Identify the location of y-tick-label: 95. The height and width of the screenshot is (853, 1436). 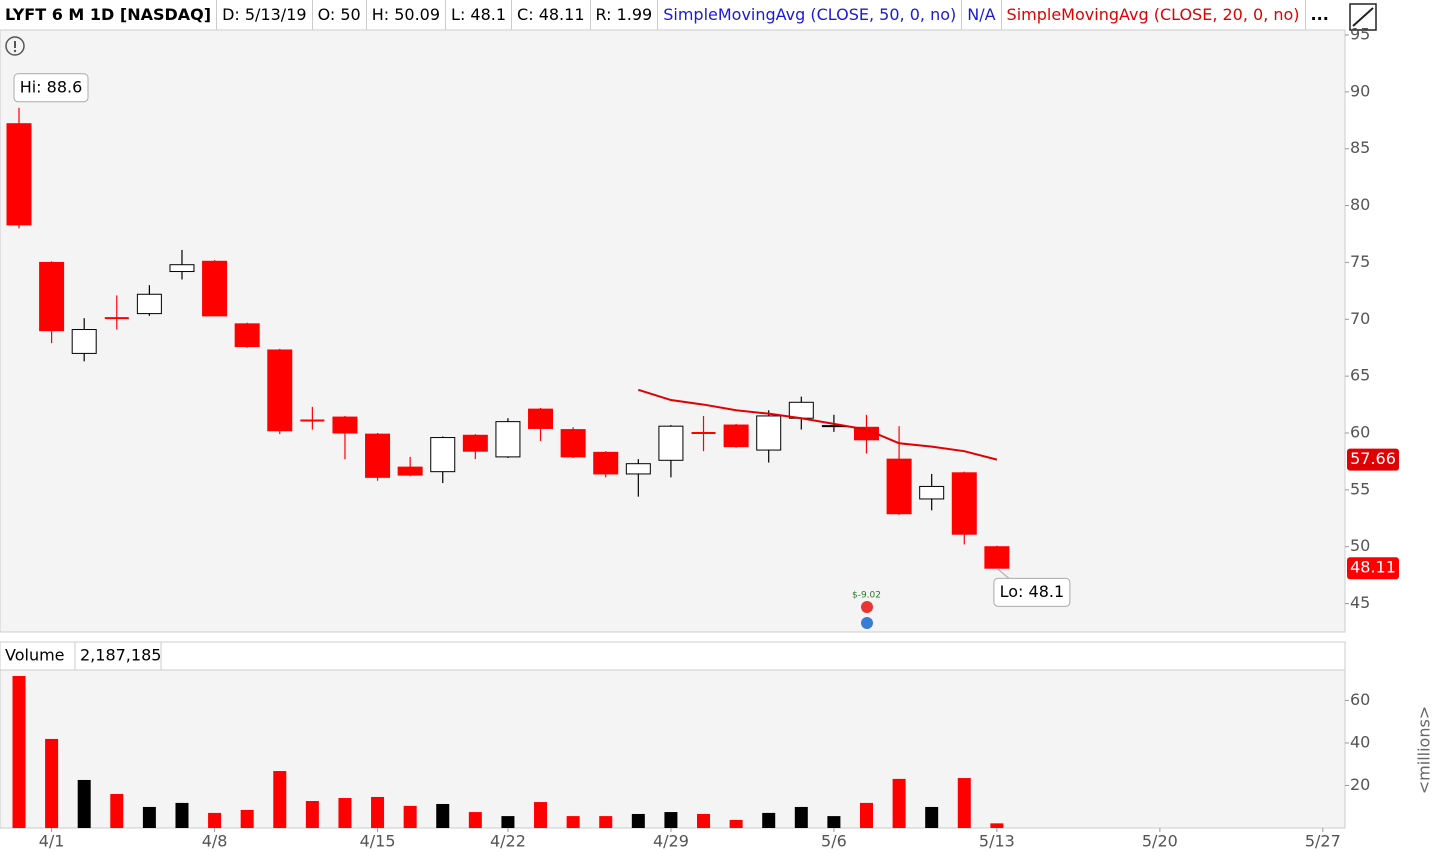
(1360, 34).